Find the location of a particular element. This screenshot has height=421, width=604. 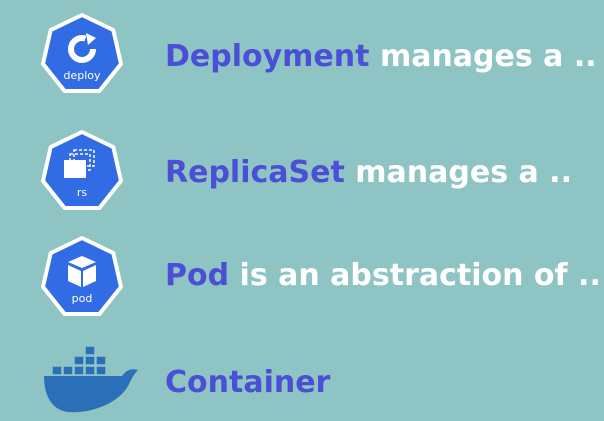

line: Deployment manages a .. is located at coordinates (381, 56).